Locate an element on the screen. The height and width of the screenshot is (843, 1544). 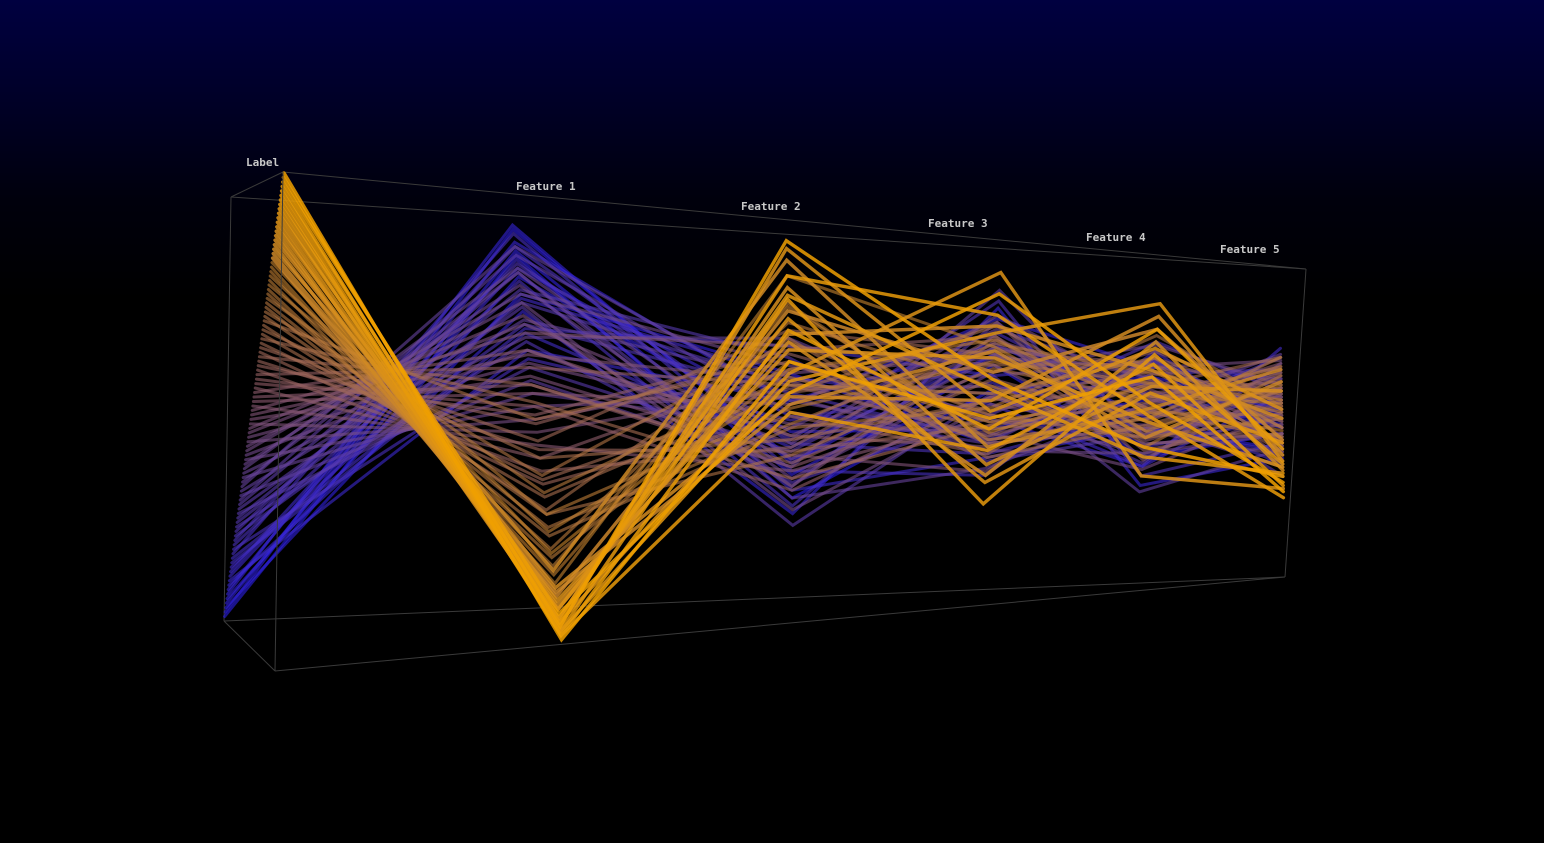
box-edge-bottom-back is located at coordinates (754, 599).